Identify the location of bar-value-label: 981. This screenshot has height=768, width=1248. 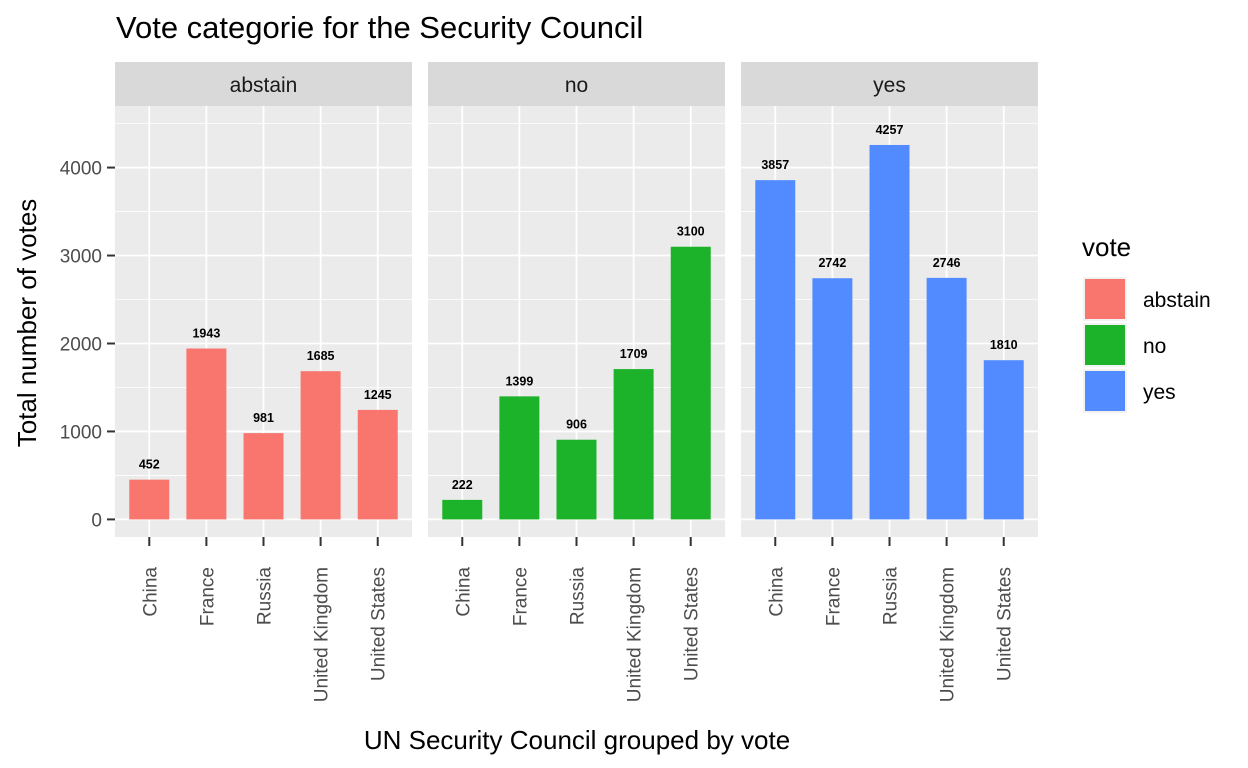
(263, 418).